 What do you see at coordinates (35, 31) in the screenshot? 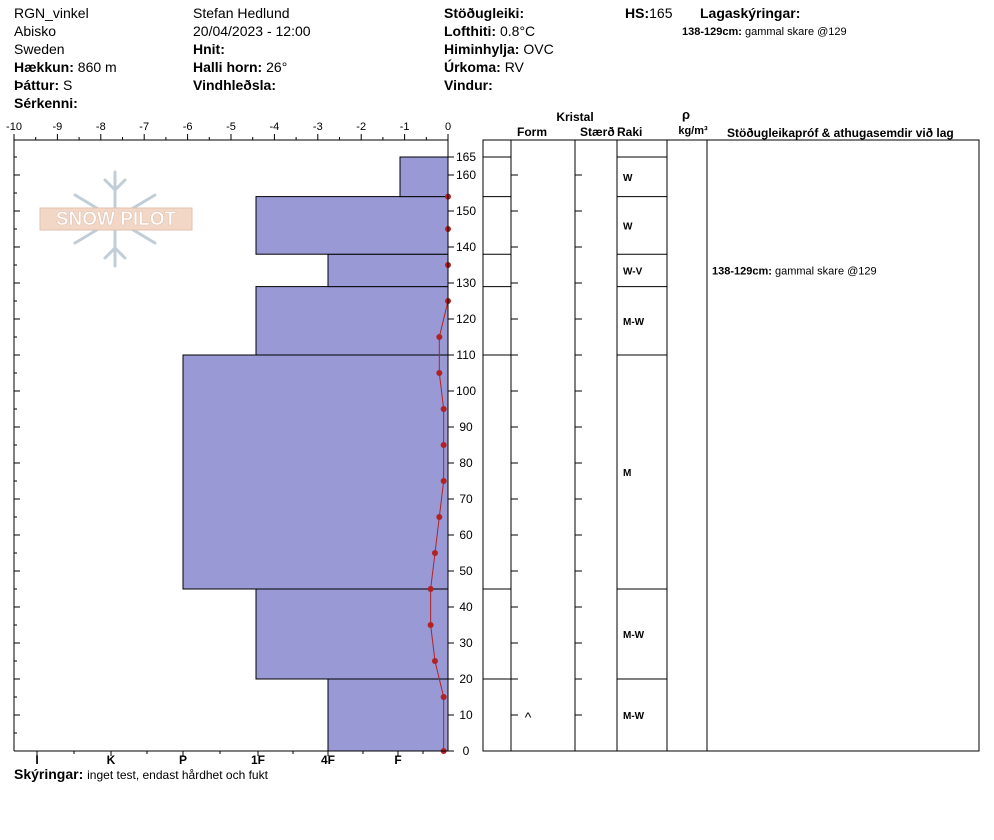
I see `location: Abisko` at bounding box center [35, 31].